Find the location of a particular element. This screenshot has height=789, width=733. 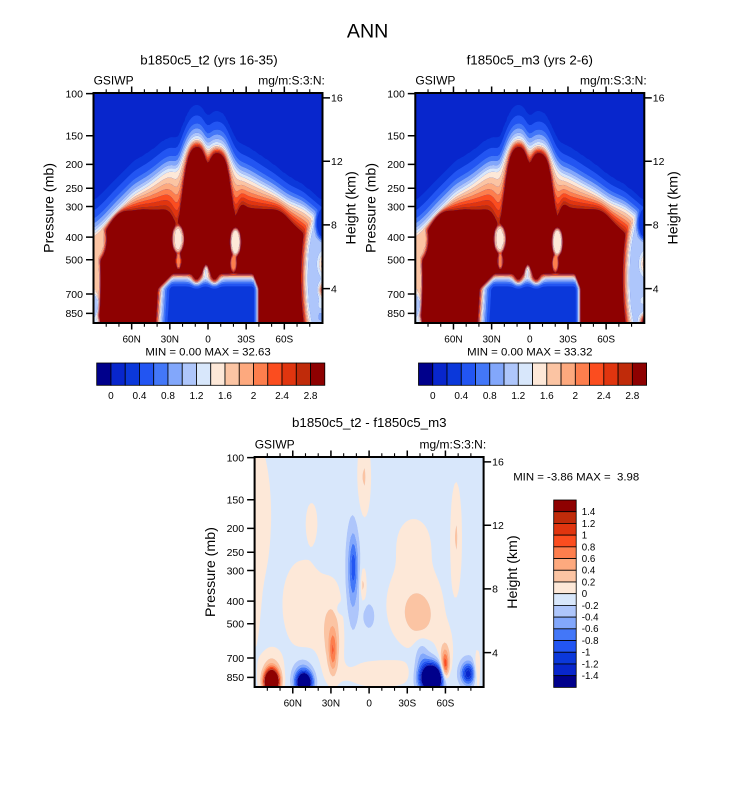

svg-text: -0.6 is located at coordinates (590, 629).